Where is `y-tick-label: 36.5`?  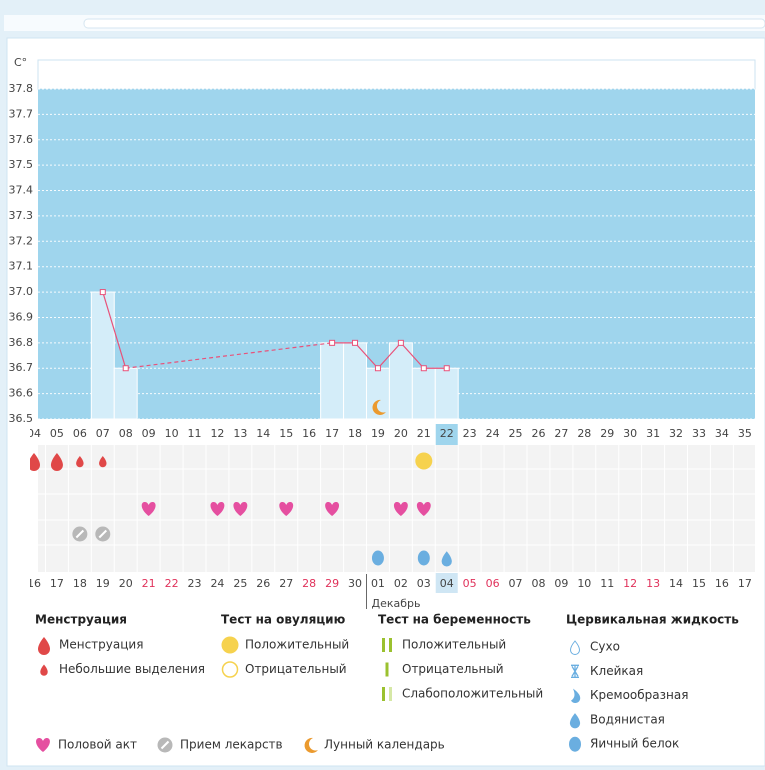
y-tick-label: 36.5 is located at coordinates (21, 418).